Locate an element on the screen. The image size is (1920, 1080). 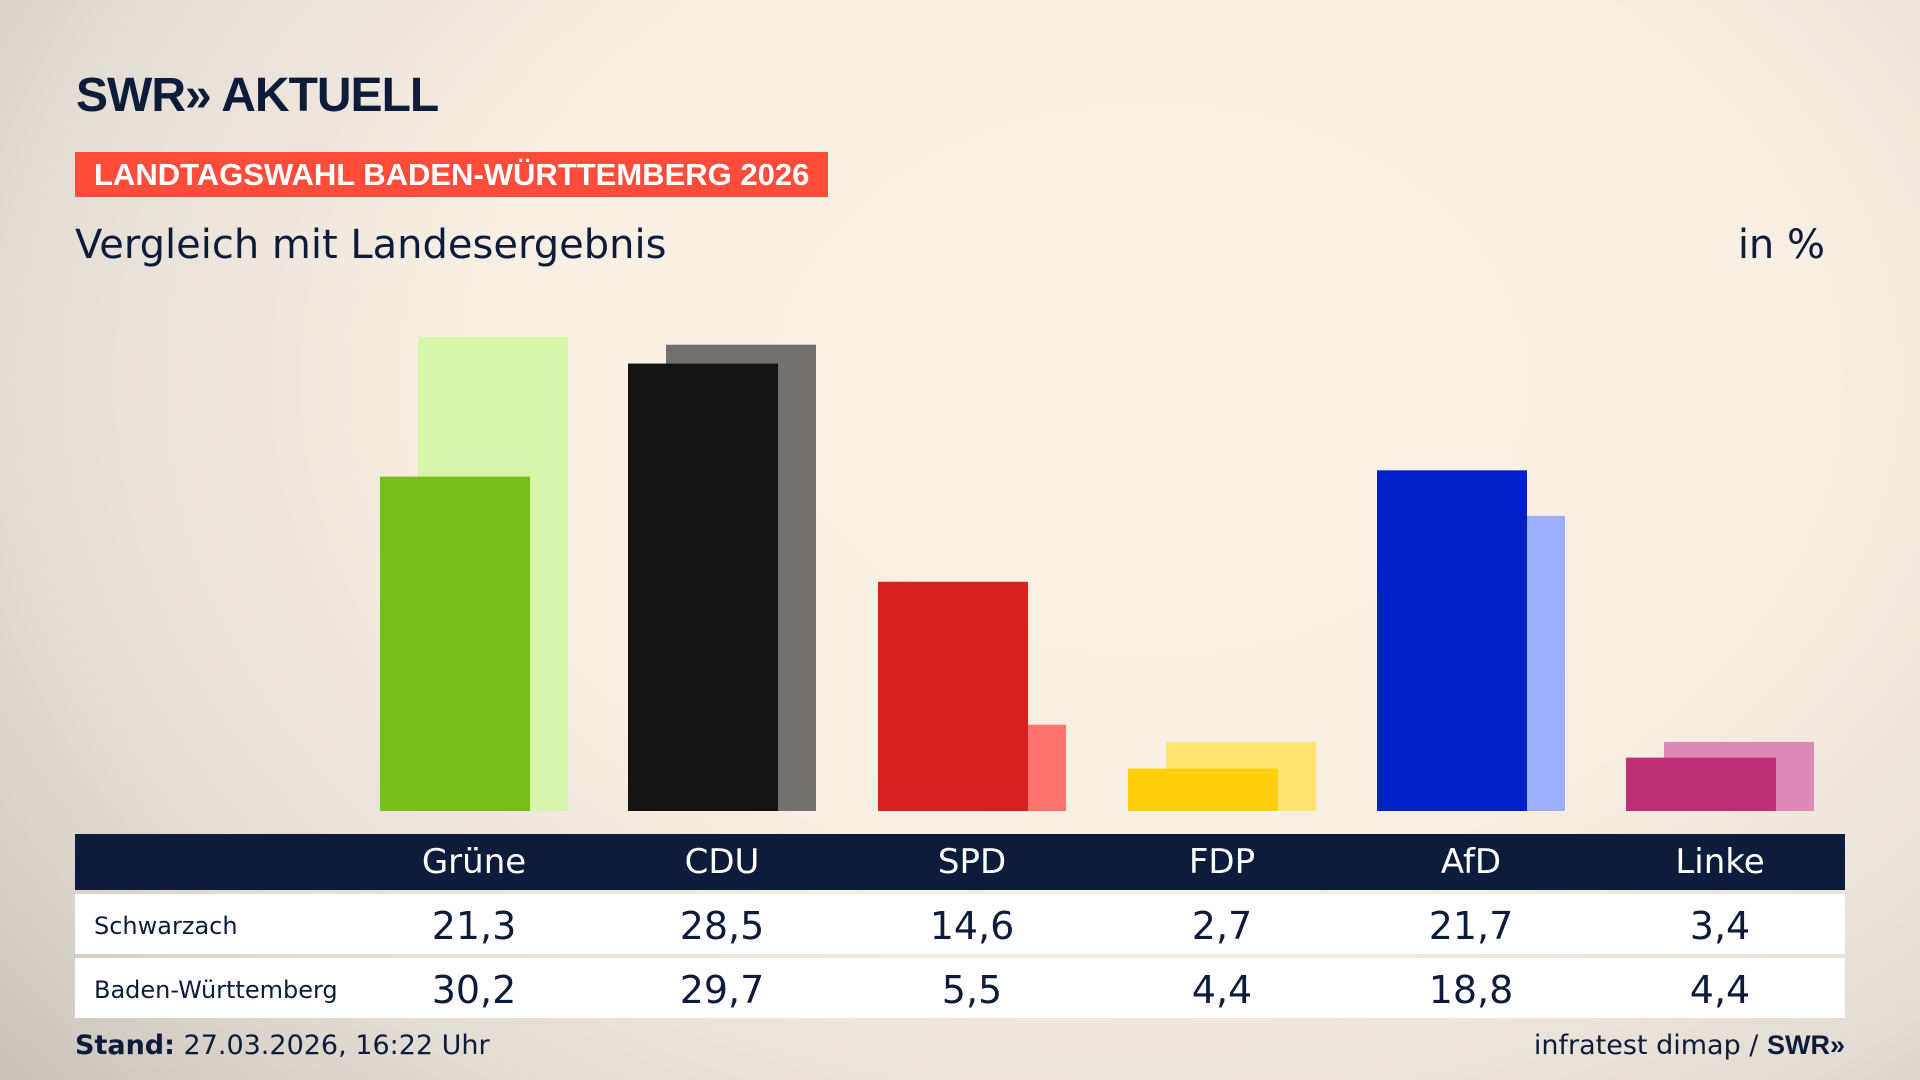
value-cell: 2,7 is located at coordinates (1222, 926).